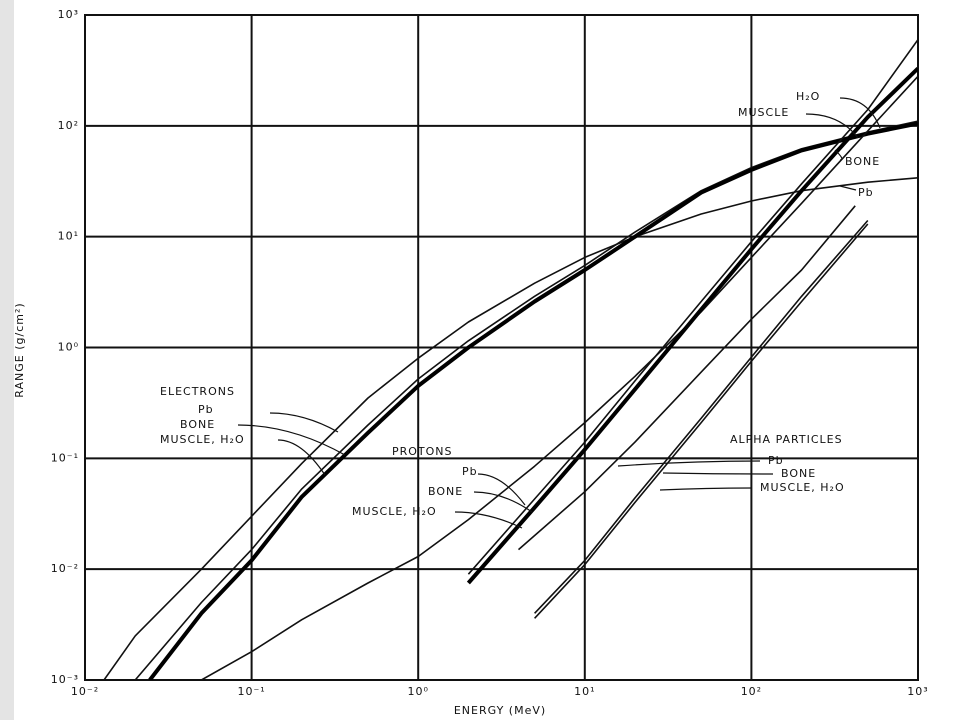  I want to click on x-tick-label: 10⁻², so click(85, 691).